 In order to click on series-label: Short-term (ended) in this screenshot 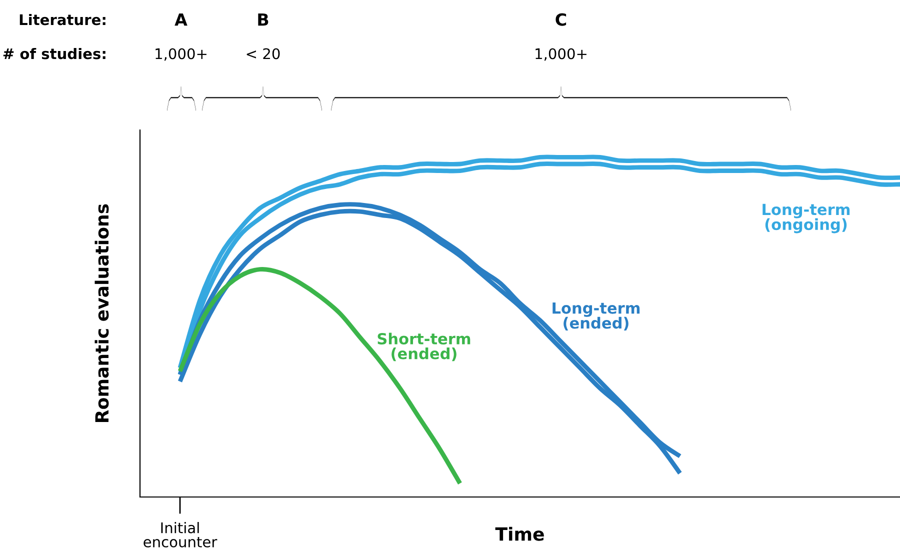, I will do `click(424, 347)`.